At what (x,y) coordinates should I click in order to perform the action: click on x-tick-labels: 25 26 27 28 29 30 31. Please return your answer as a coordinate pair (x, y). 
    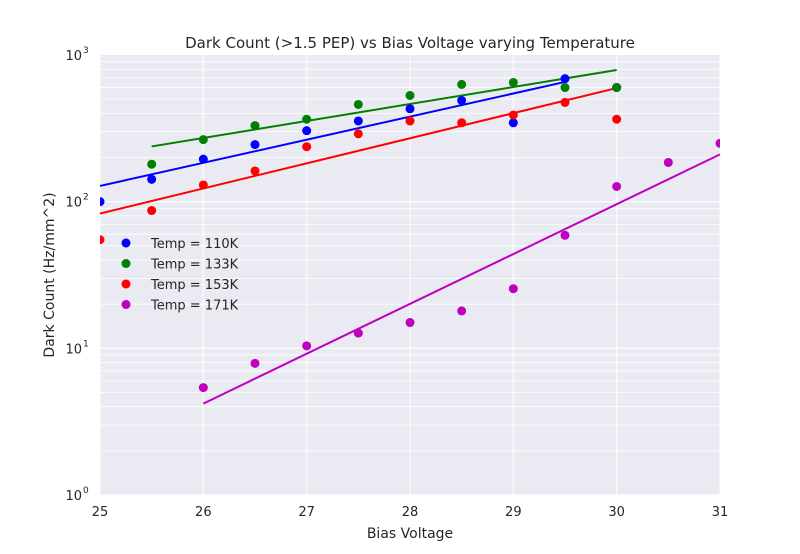
    Looking at the image, I should click on (410, 512).